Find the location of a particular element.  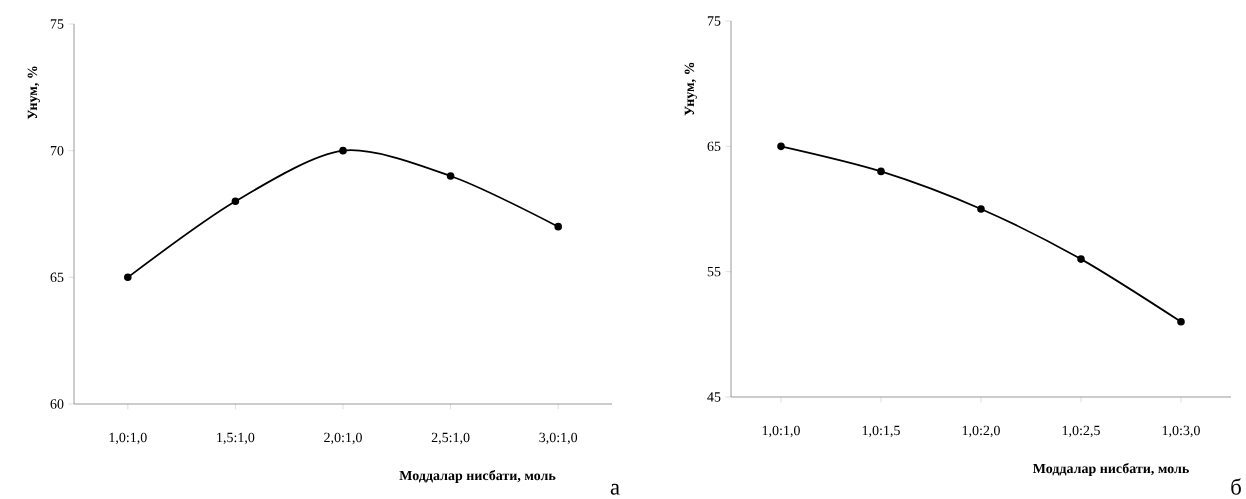

y-tick-label: 70 is located at coordinates (57, 150).